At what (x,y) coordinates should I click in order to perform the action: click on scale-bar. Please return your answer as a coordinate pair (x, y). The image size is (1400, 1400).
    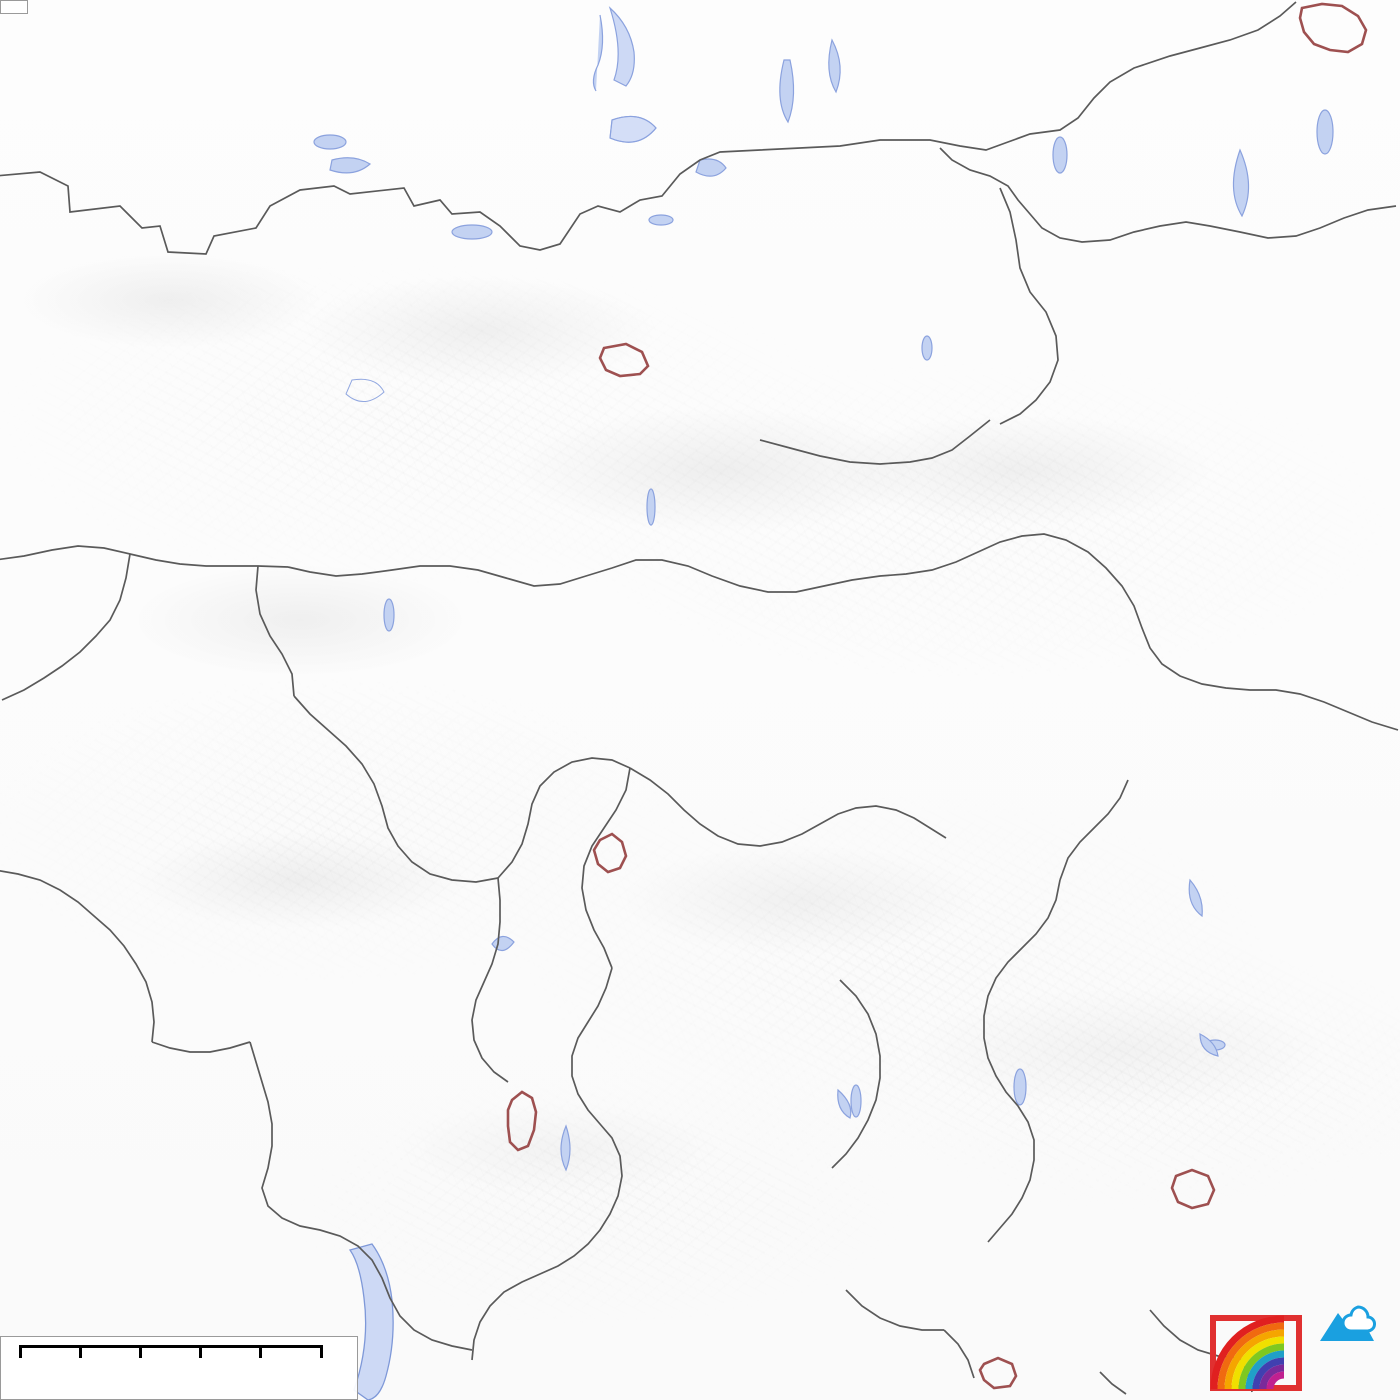
    Looking at the image, I should click on (179, 1368).